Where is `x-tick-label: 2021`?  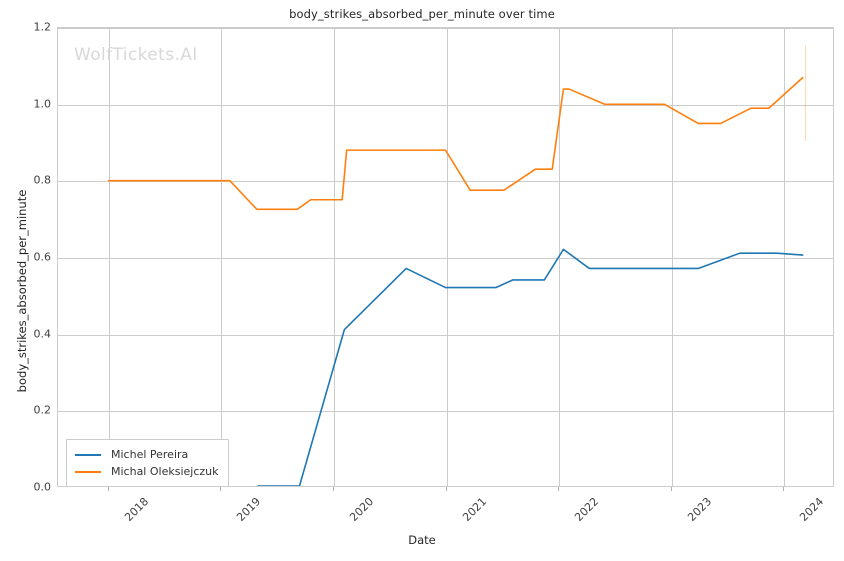 x-tick-label: 2021 is located at coordinates (474, 509).